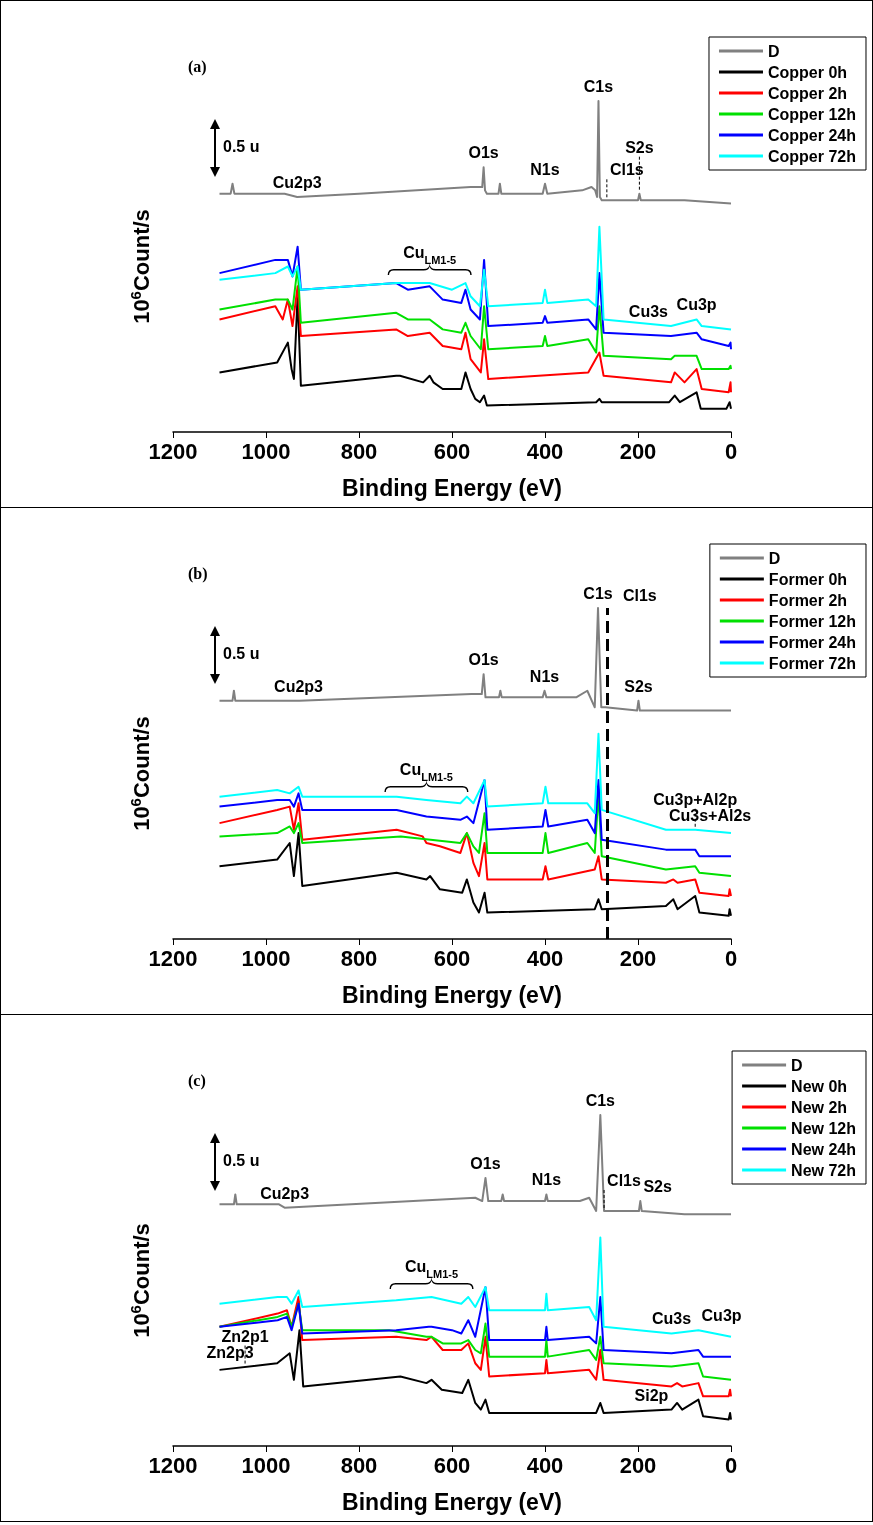 The image size is (873, 1525). What do you see at coordinates (651, 1395) in the screenshot?
I see `annotation: Si2p` at bounding box center [651, 1395].